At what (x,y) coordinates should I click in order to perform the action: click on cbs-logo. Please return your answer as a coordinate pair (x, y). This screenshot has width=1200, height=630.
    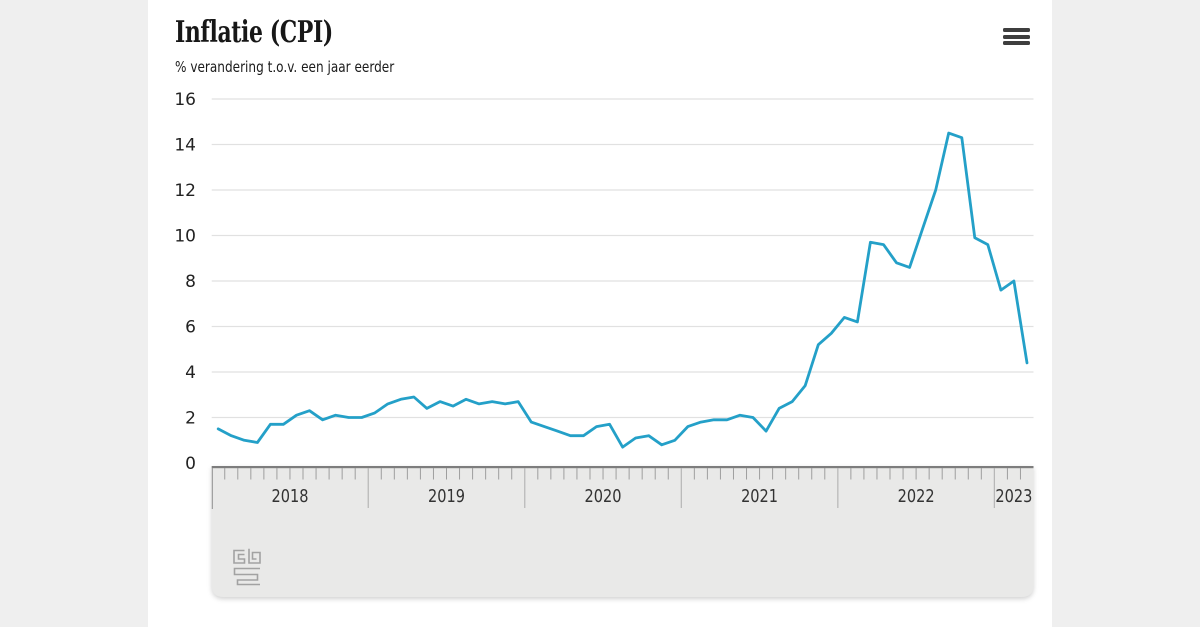
    Looking at the image, I should click on (247, 567).